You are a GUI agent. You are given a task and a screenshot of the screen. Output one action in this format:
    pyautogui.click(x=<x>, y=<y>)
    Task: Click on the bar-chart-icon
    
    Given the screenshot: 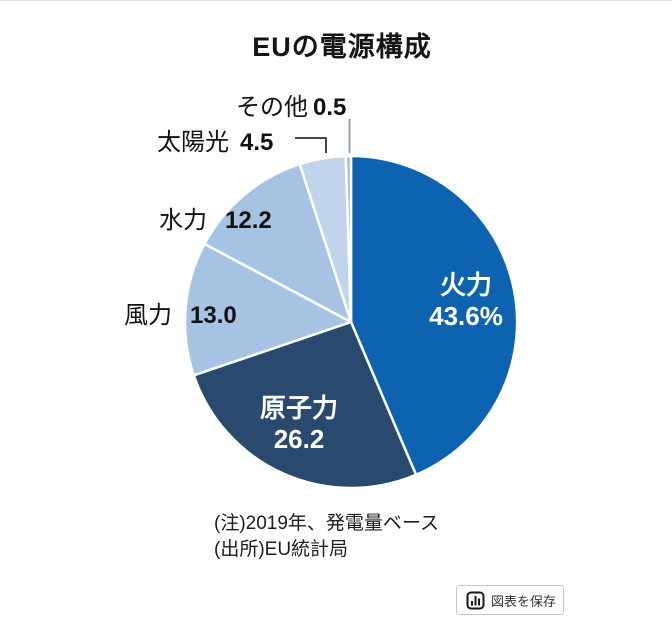 What is the action you would take?
    pyautogui.click(x=475, y=600)
    